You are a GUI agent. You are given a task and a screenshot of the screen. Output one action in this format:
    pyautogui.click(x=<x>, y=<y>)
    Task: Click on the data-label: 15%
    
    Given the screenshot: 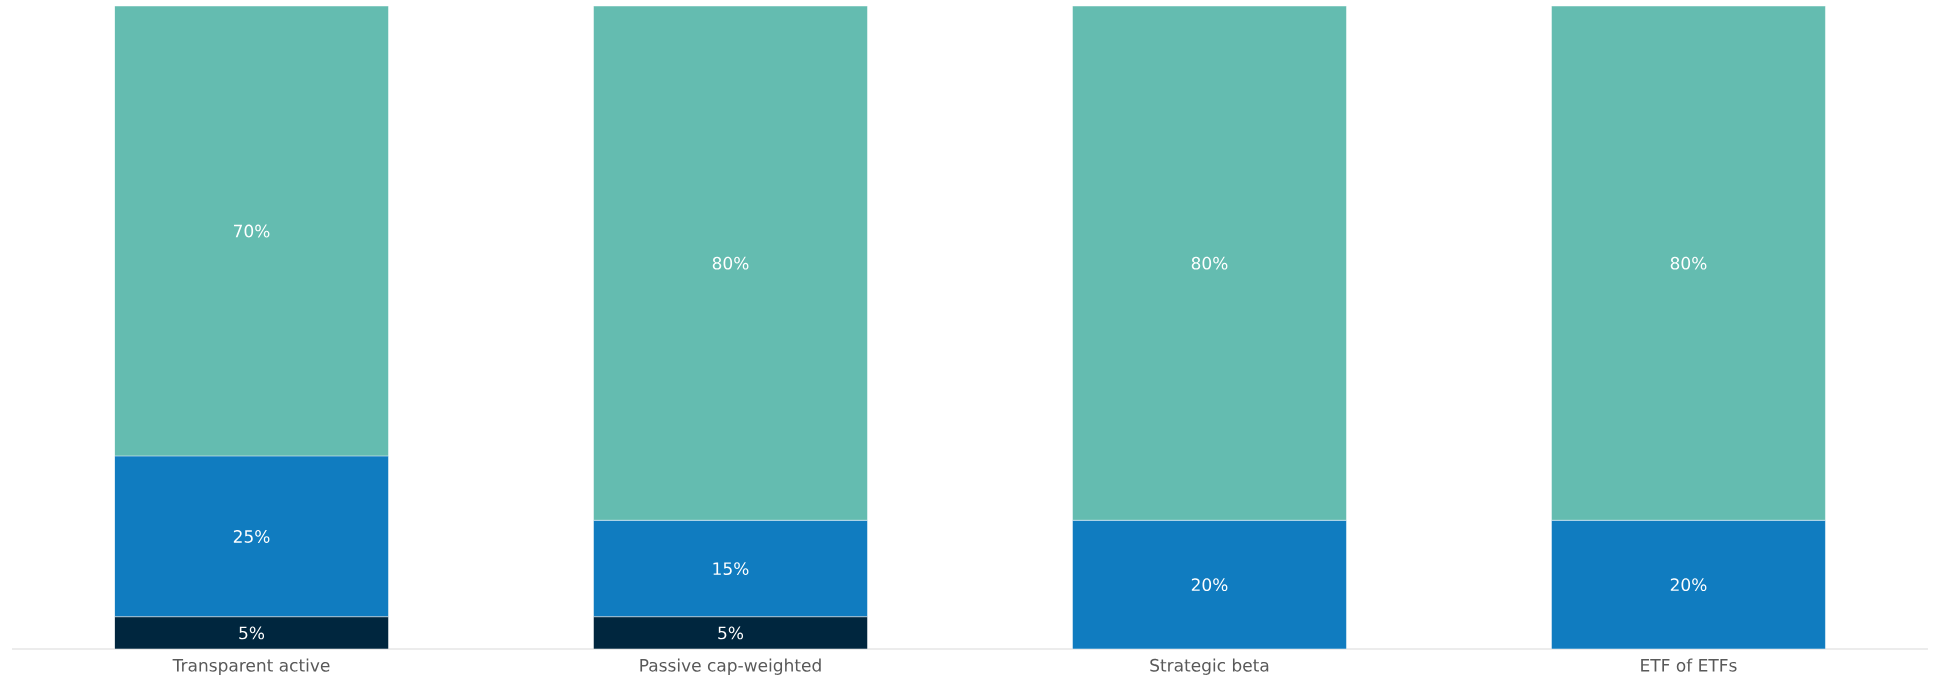 What is the action you would take?
    pyautogui.click(x=731, y=569)
    